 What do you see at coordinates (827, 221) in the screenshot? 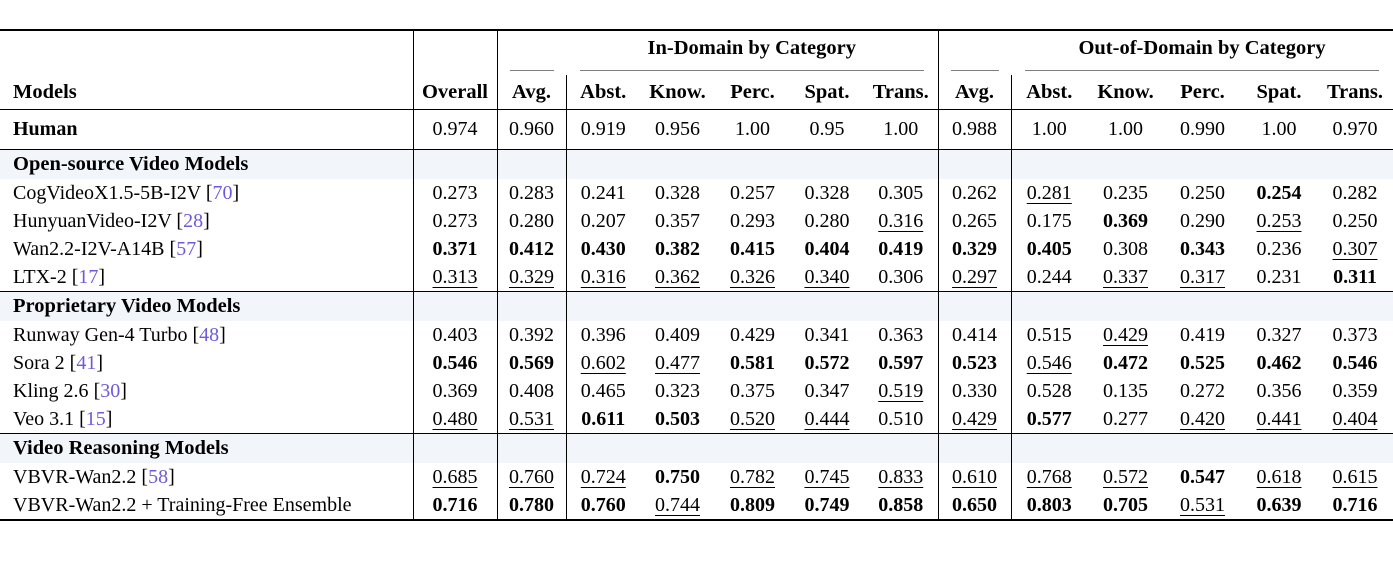
I see `score-cell: 0.280` at bounding box center [827, 221].